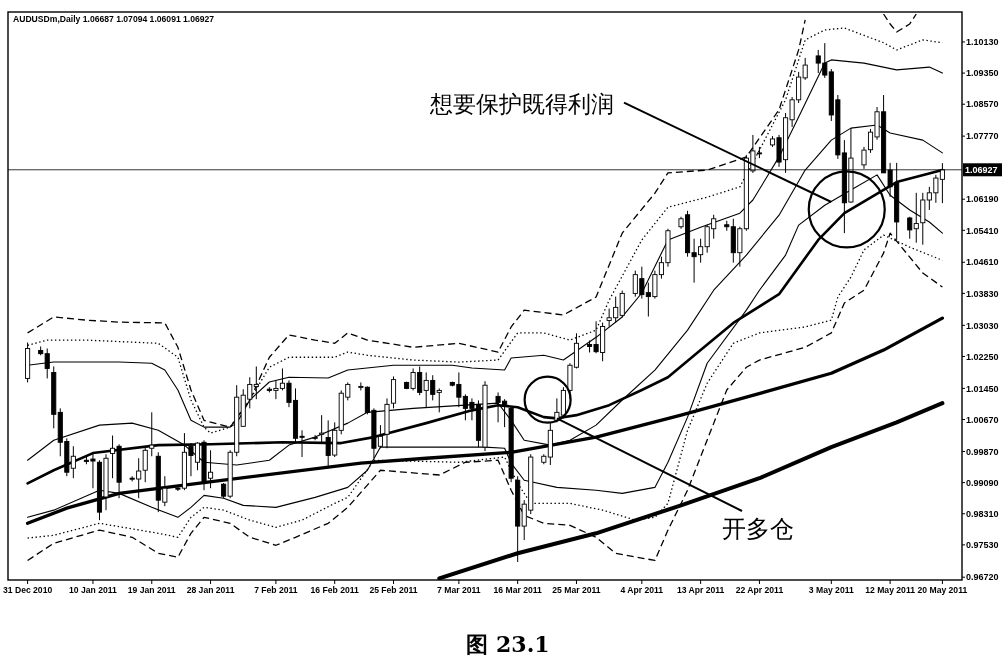  I want to click on title: AUDUSDm,Daily 1.06687 1.07094 1.06091 1.06927, so click(114, 19).